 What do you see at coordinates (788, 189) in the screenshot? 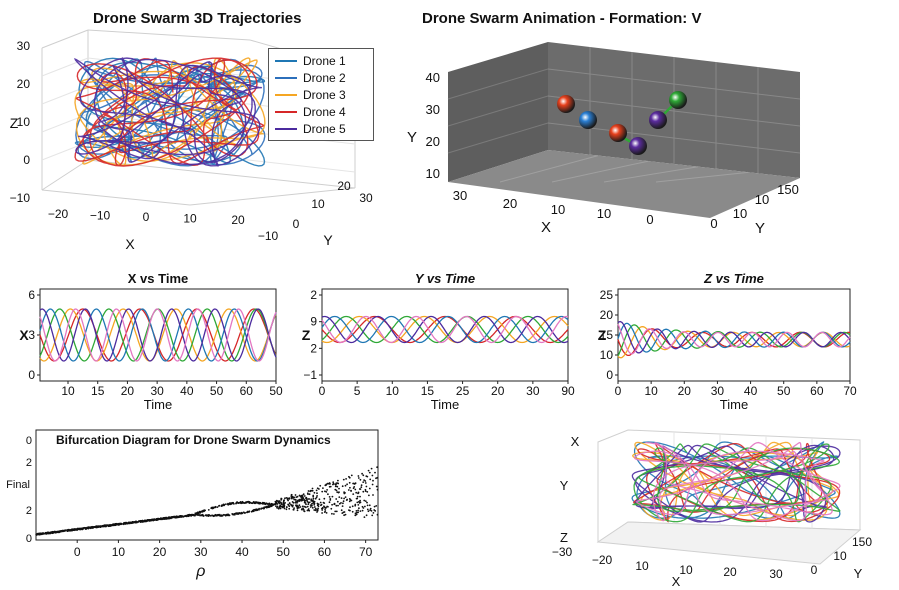
I see `y-tick-label: 150` at bounding box center [788, 189].